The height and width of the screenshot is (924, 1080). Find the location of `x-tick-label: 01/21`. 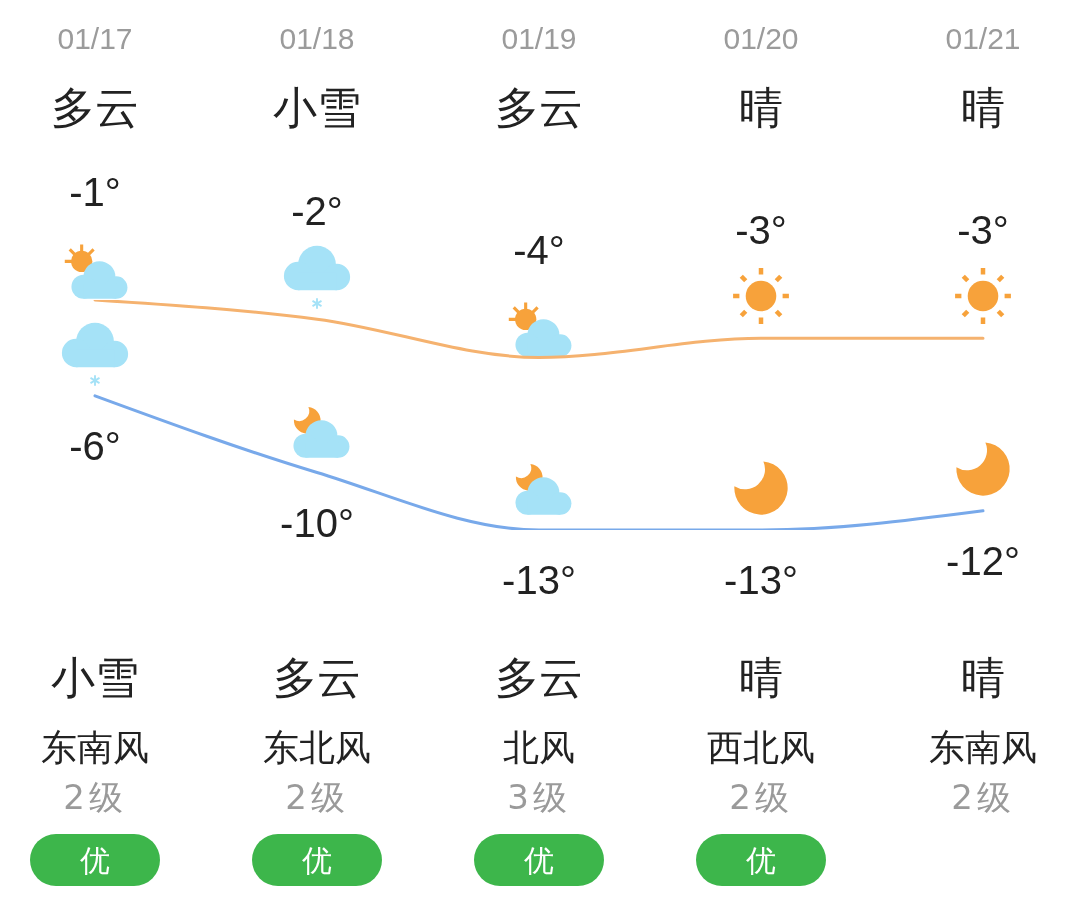

x-tick-label: 01/21 is located at coordinates (983, 38).